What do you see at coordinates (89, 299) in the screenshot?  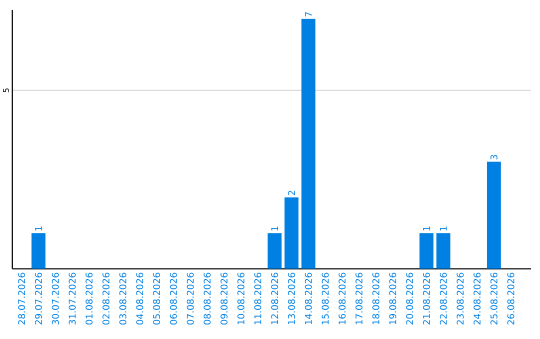 I see `x-tick-label: 01.08.2026` at bounding box center [89, 299].